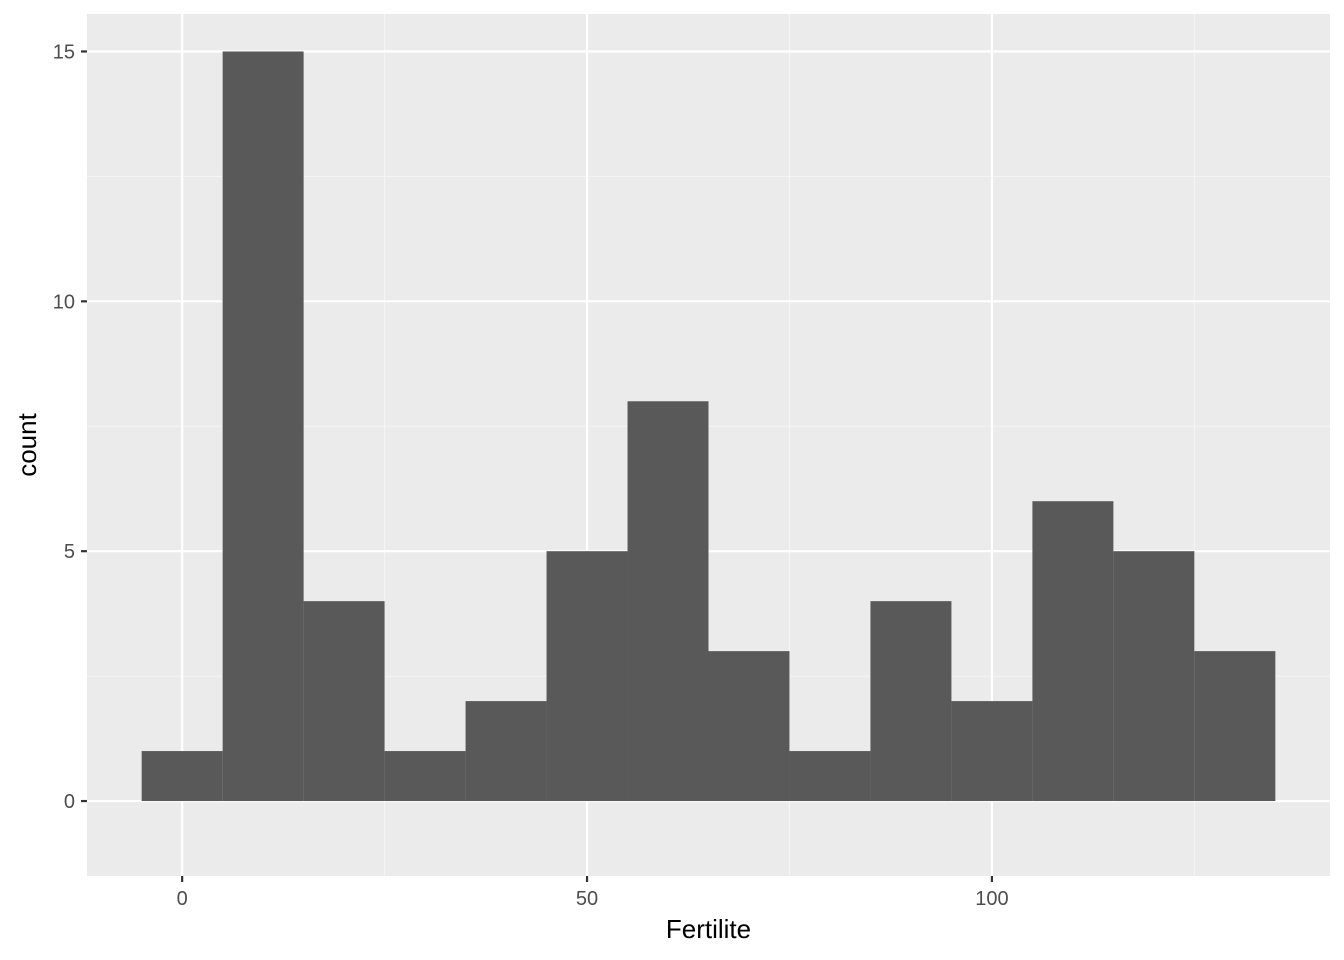  I want to click on x-tick-label: 0, so click(182, 899).